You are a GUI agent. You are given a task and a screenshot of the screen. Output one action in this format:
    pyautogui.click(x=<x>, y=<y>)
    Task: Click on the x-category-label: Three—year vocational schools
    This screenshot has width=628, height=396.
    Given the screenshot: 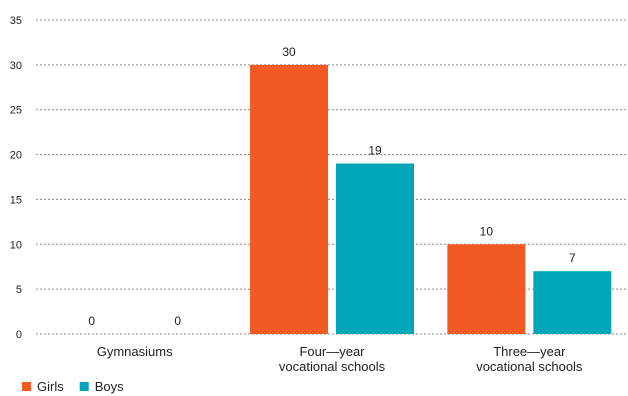 What is the action you would take?
    pyautogui.click(x=529, y=359)
    